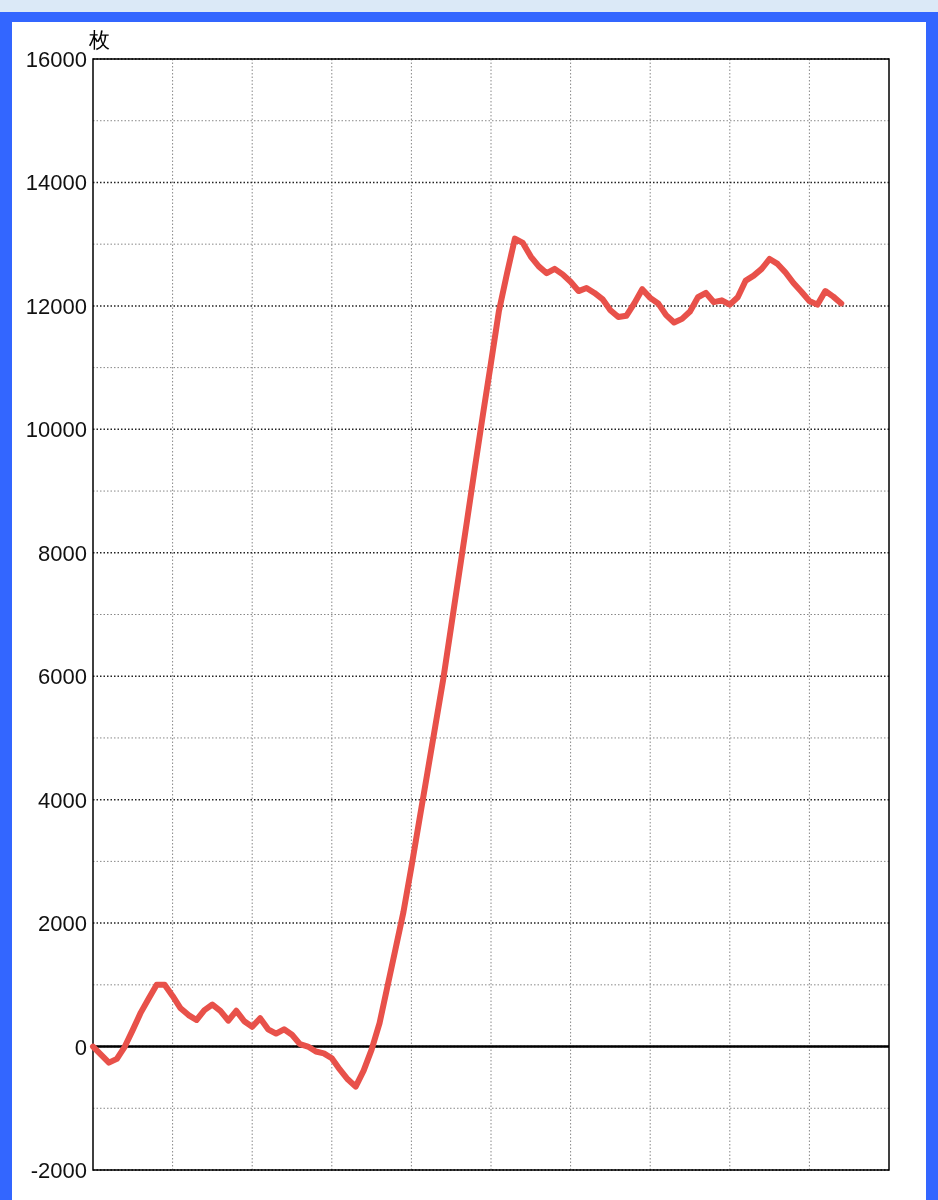 The width and height of the screenshot is (938, 1200). I want to click on y-tick-label: 0, so click(80, 1047).